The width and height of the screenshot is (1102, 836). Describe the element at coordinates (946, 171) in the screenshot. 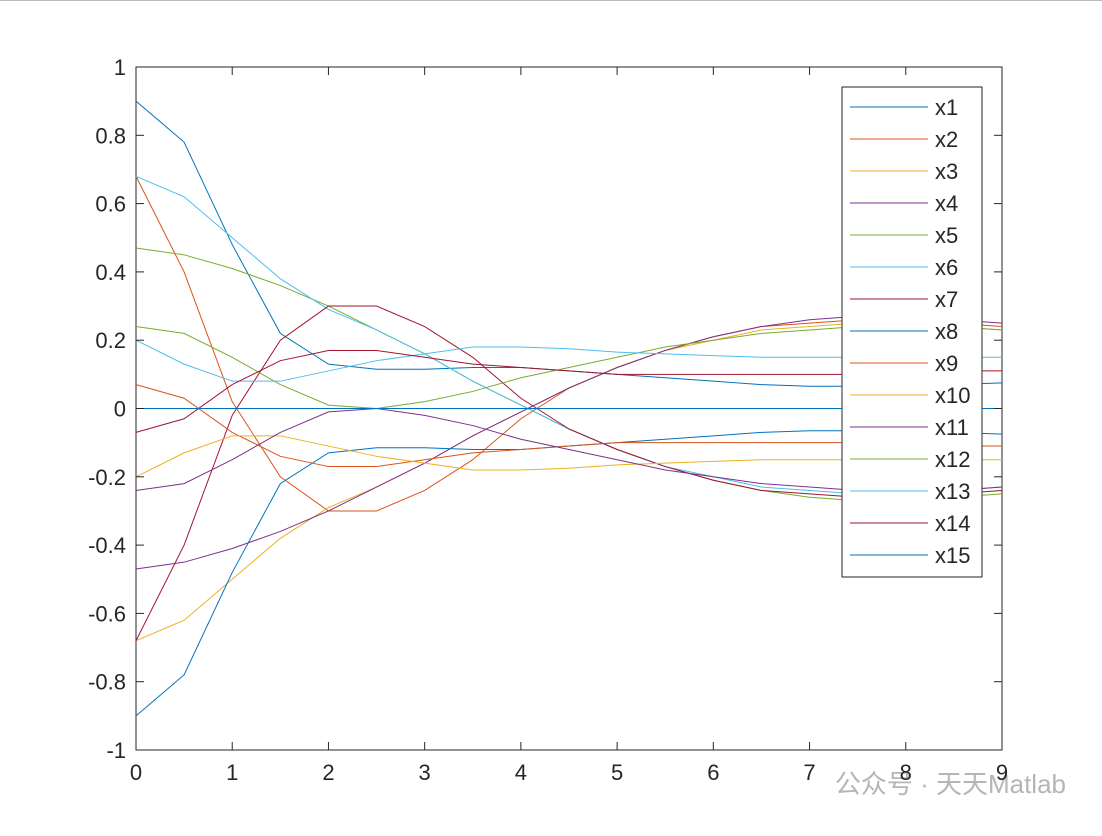

I see `legend-label: x3` at that location.